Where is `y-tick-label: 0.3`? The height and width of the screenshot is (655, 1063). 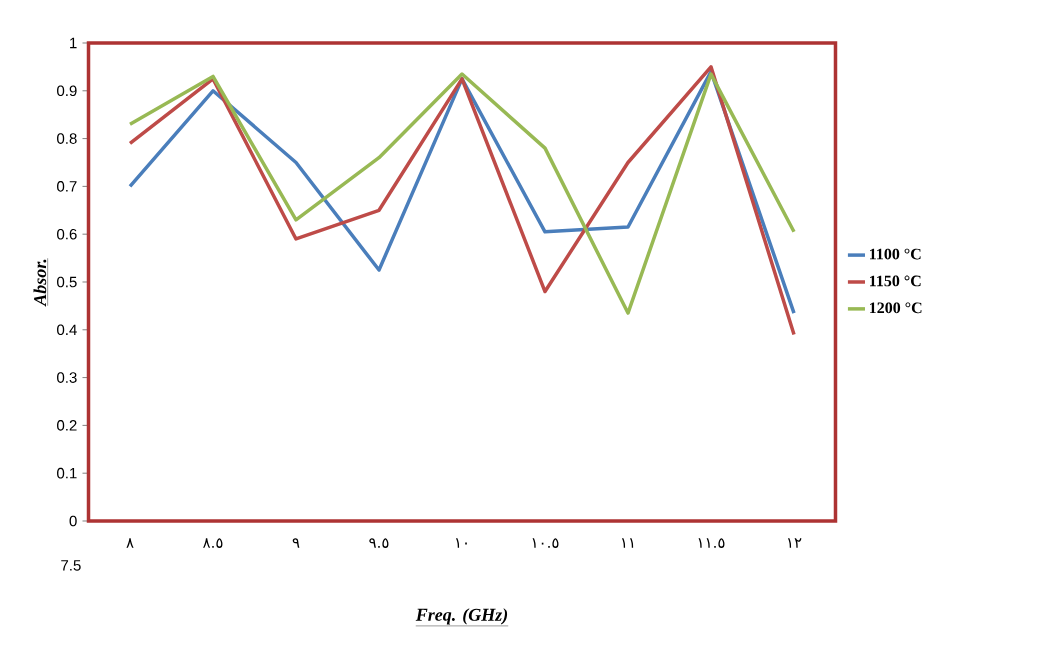 y-tick-label: 0.3 is located at coordinates (67, 377).